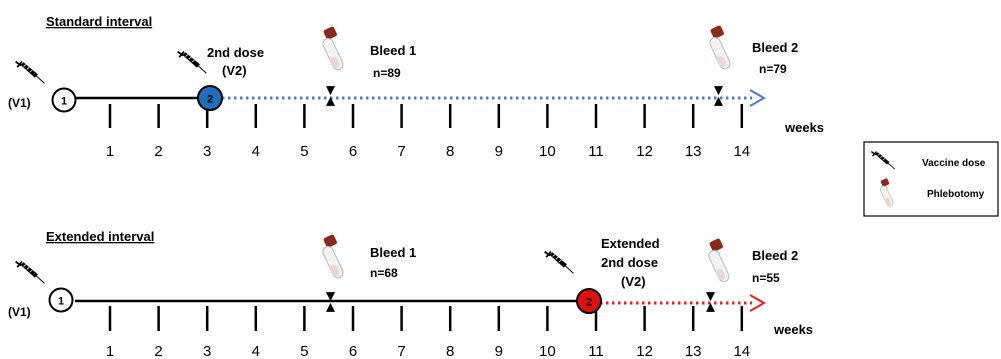 Image resolution: width=1001 pixels, height=359 pixels. I want to click on dose2-line1: Extended, so click(630, 243).